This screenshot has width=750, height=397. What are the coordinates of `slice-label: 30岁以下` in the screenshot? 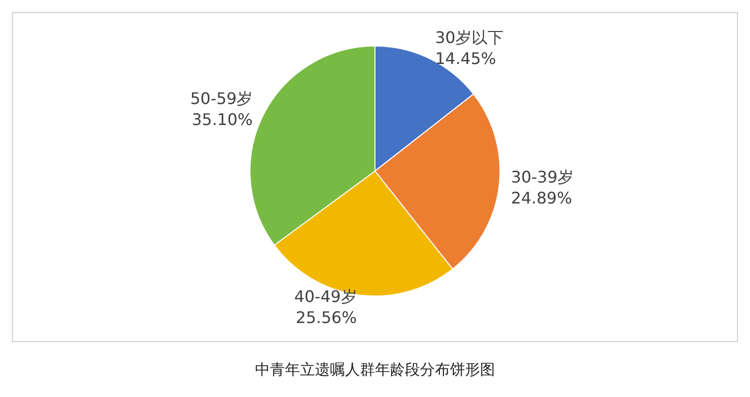 It's located at (469, 37).